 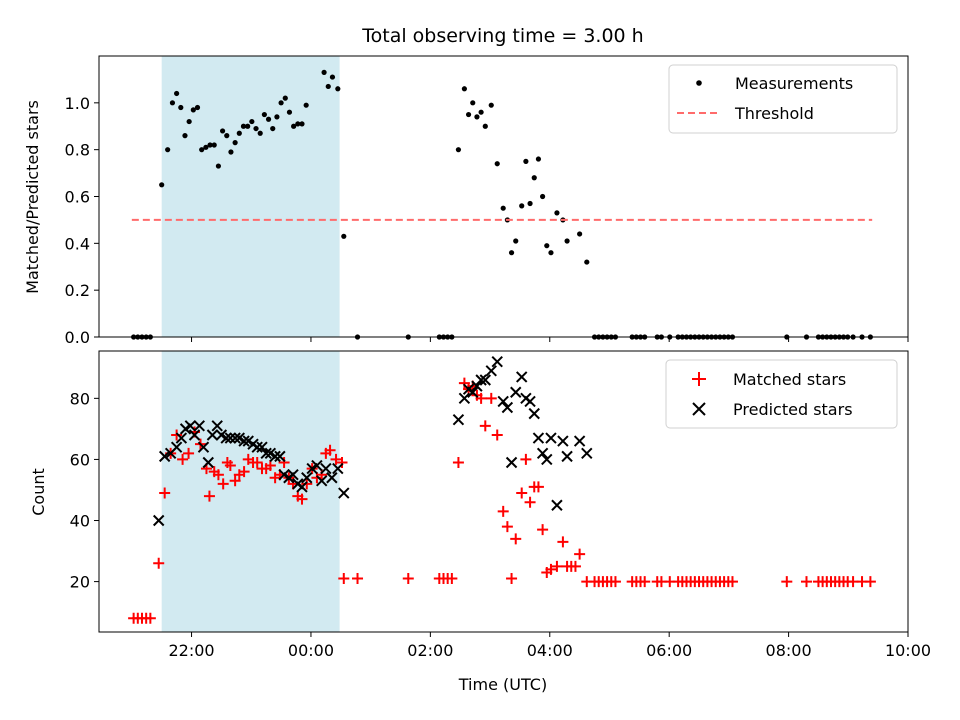 What do you see at coordinates (789, 650) in the screenshot?
I see `x-tick-label: 08:00` at bounding box center [789, 650].